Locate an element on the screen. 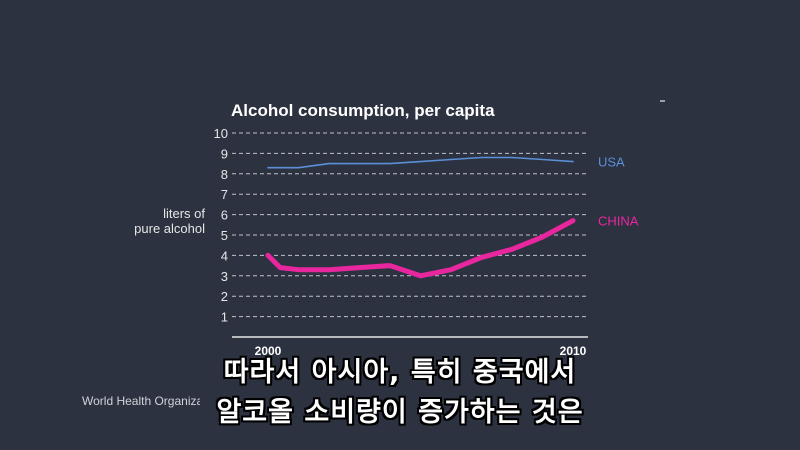 This screenshot has height=450, width=800. y-axis-label-line-2: pure alcohol is located at coordinates (169, 228).